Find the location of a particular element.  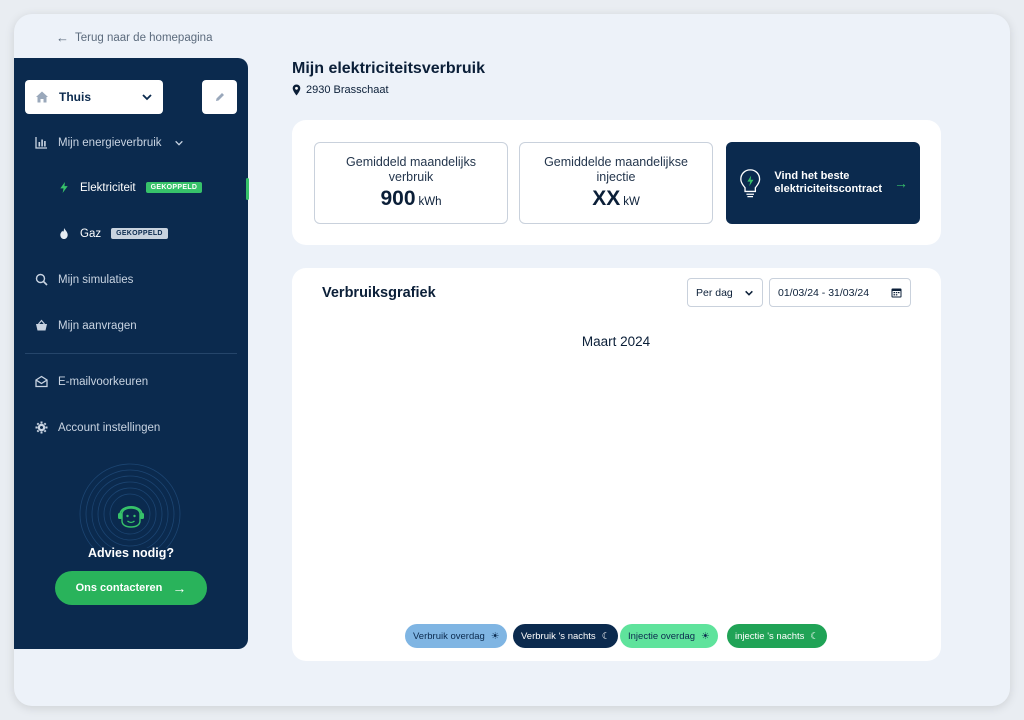

stat-value: XX is located at coordinates (606, 198).